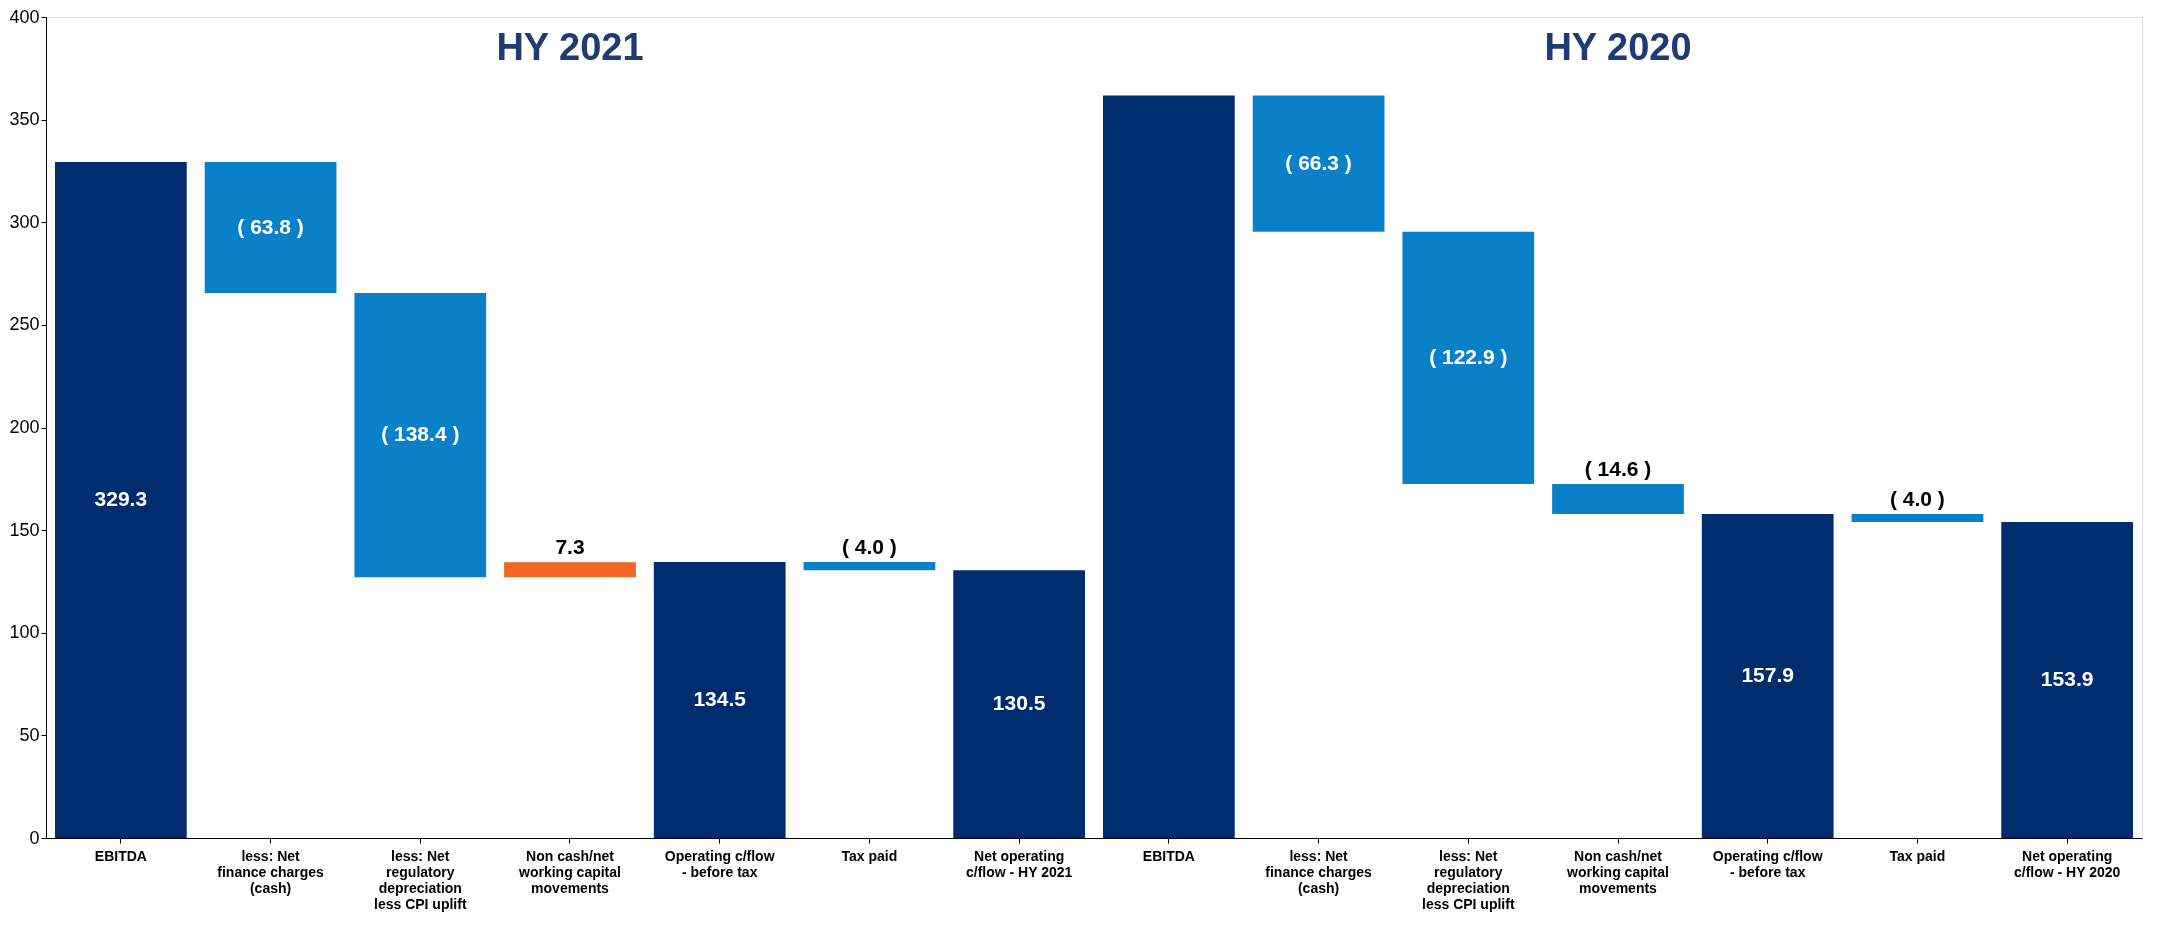 This screenshot has height=925, width=2157. Describe the element at coordinates (34, 837) in the screenshot. I see `y-tick-label: 0` at that location.